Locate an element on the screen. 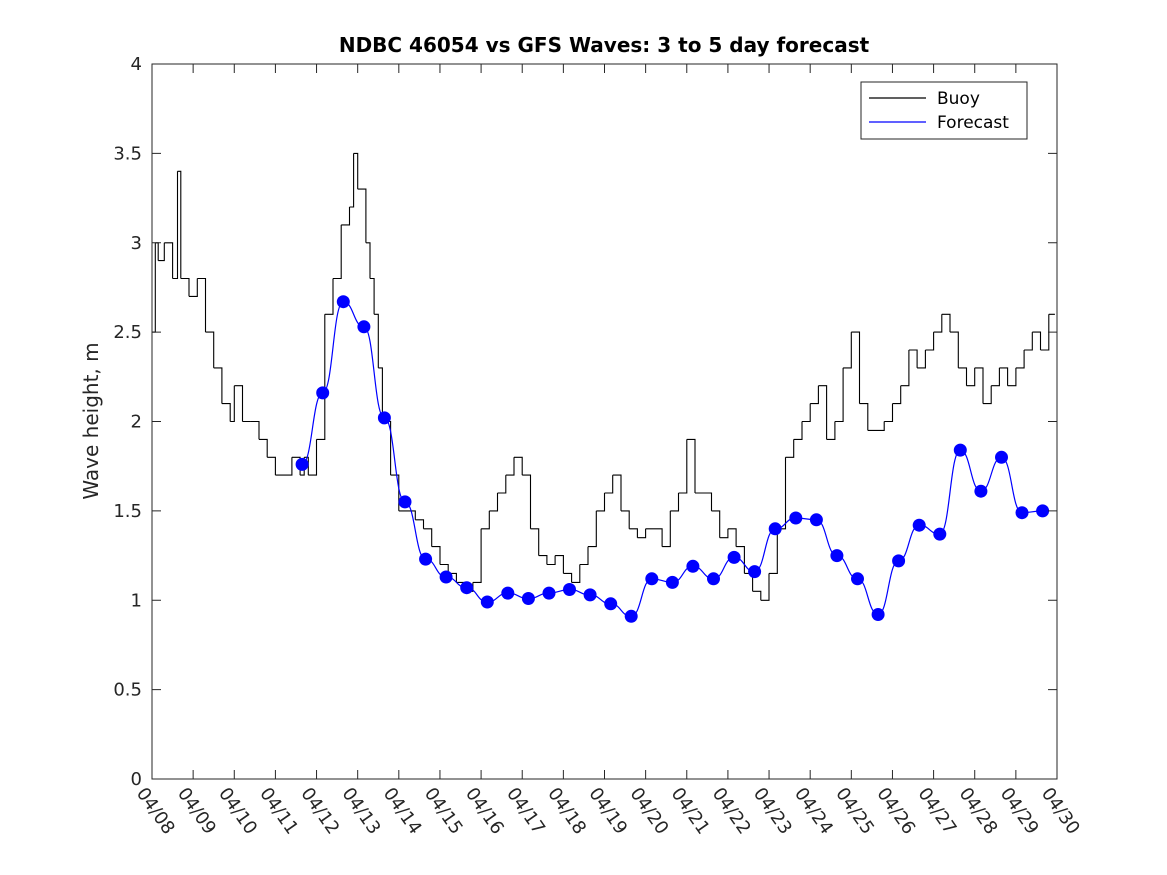 Image resolution: width=1167 pixels, height=875 pixels. y-tick-label-8: 4 is located at coordinates (136, 64).